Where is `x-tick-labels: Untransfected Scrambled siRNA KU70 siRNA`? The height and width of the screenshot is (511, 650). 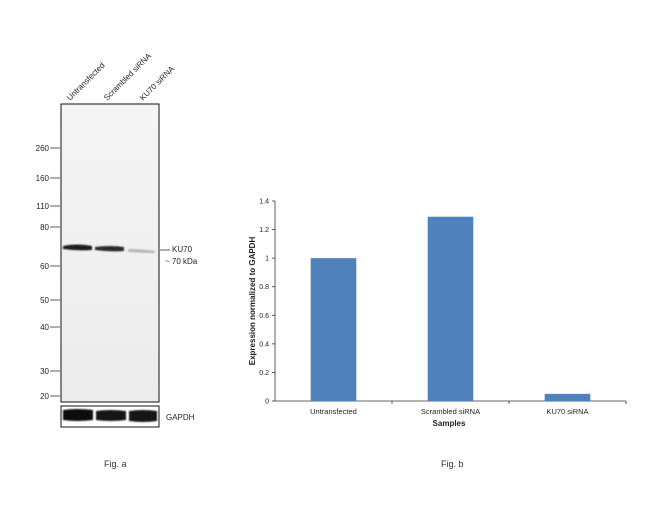 x-tick-labels: Untransfected Scrambled siRNA KU70 siRNA is located at coordinates (449, 411).